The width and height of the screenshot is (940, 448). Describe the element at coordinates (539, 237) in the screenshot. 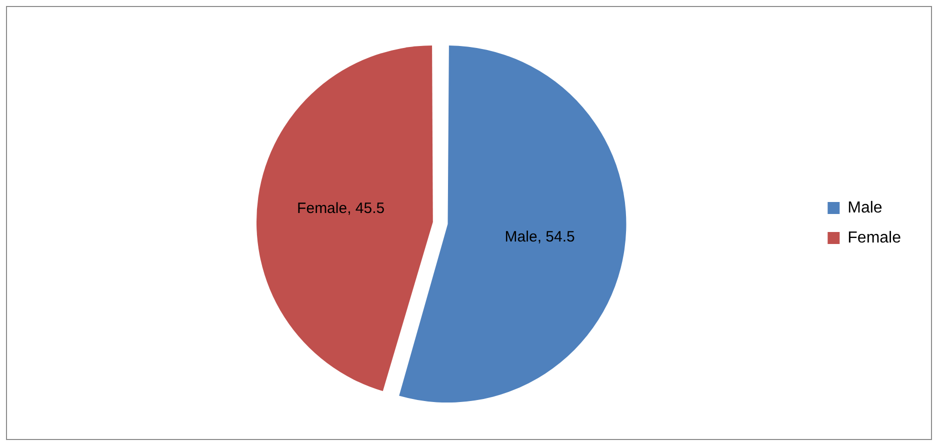

I see `data-label: Male, 54.5` at that location.